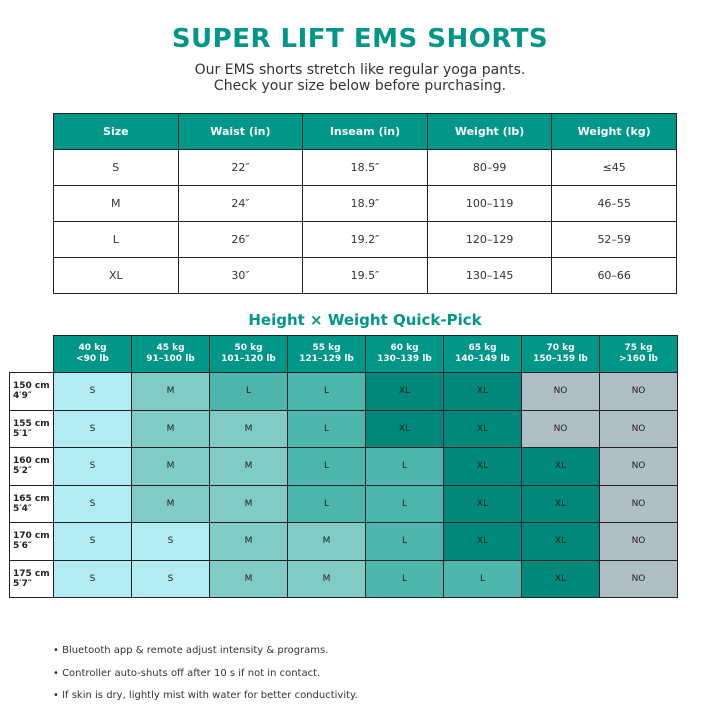 Image resolution: width=720 pixels, height=713 pixels. What do you see at coordinates (116, 131) in the screenshot?
I see `column-header: Size` at bounding box center [116, 131].